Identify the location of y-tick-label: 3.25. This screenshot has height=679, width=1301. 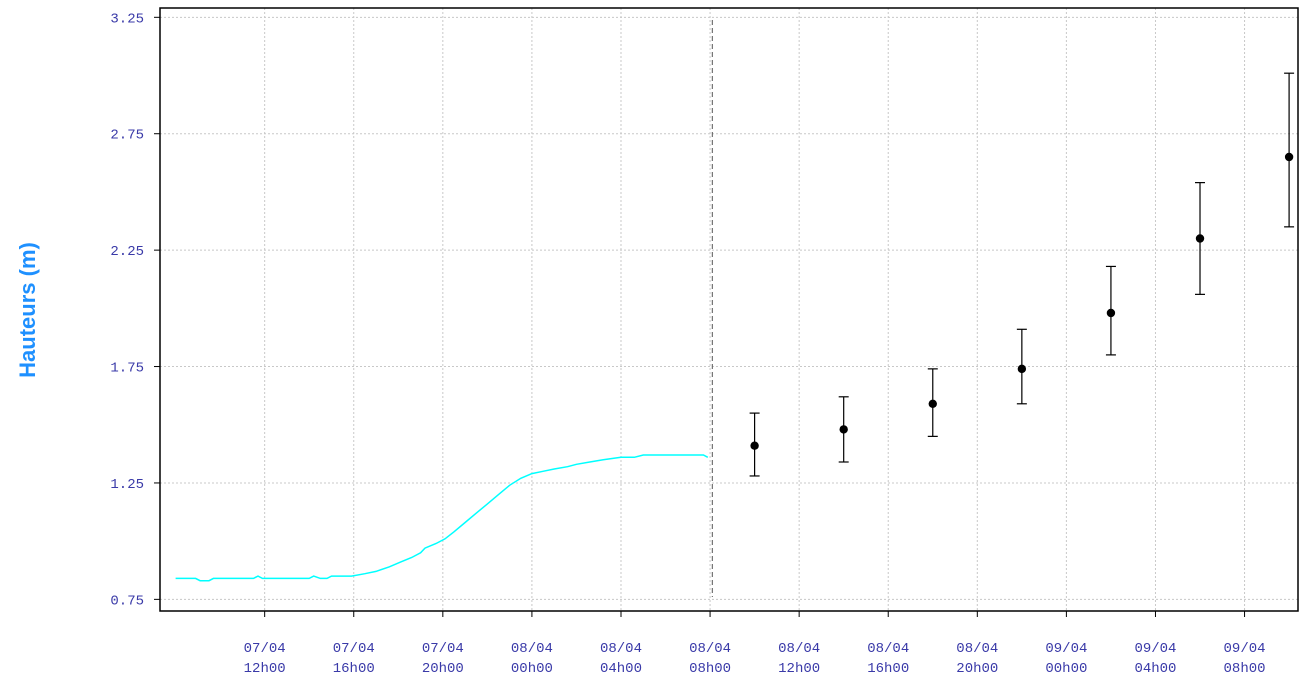
(127, 19).